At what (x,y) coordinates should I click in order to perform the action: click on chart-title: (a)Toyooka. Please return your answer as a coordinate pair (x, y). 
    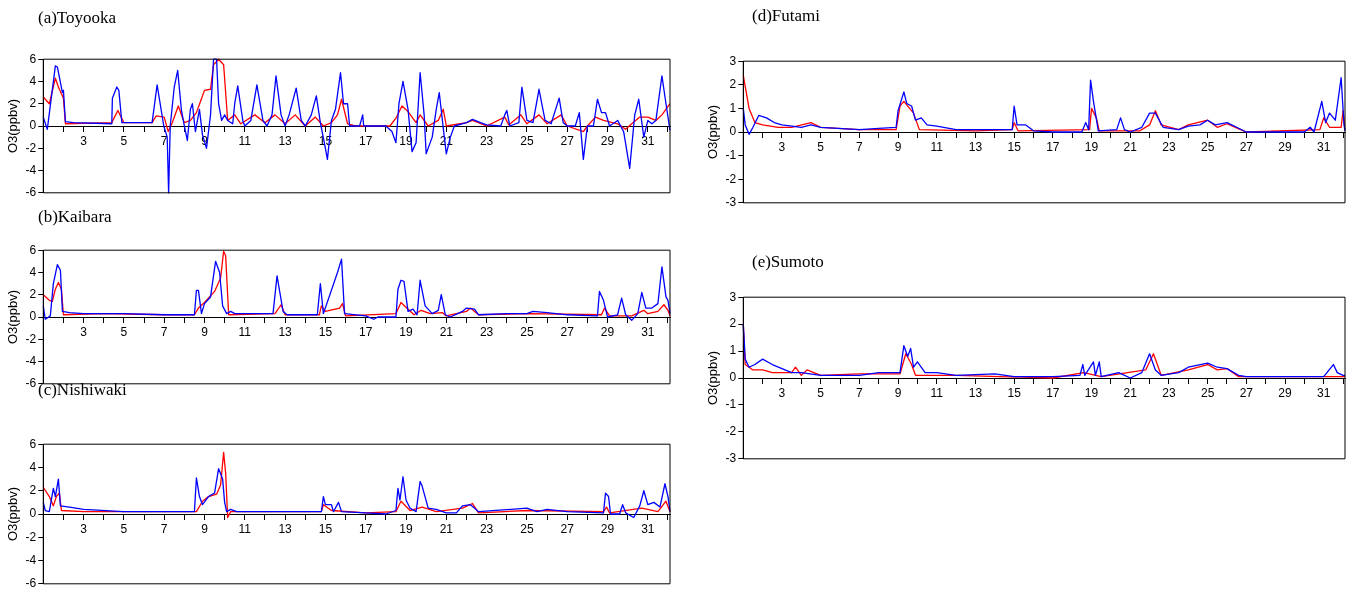
    Looking at the image, I should click on (77, 18).